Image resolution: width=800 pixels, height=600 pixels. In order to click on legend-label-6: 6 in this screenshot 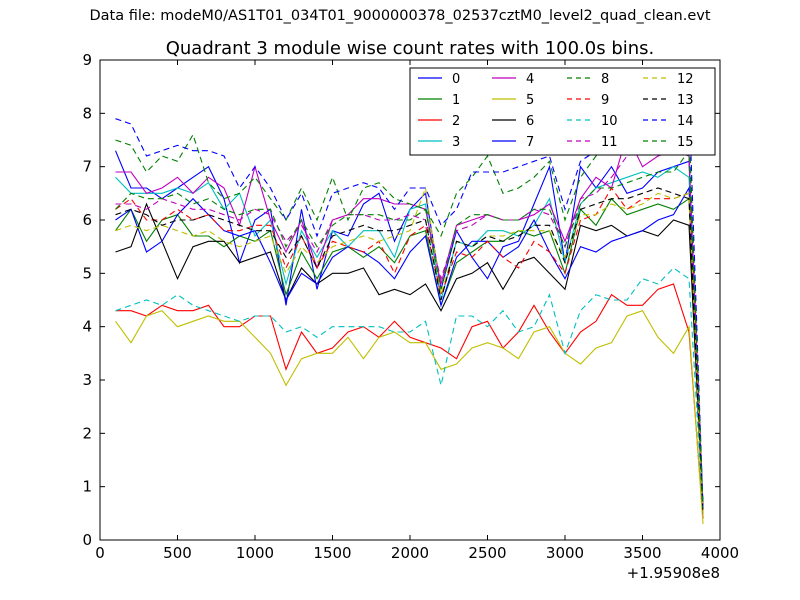, I will do `click(530, 121)`.